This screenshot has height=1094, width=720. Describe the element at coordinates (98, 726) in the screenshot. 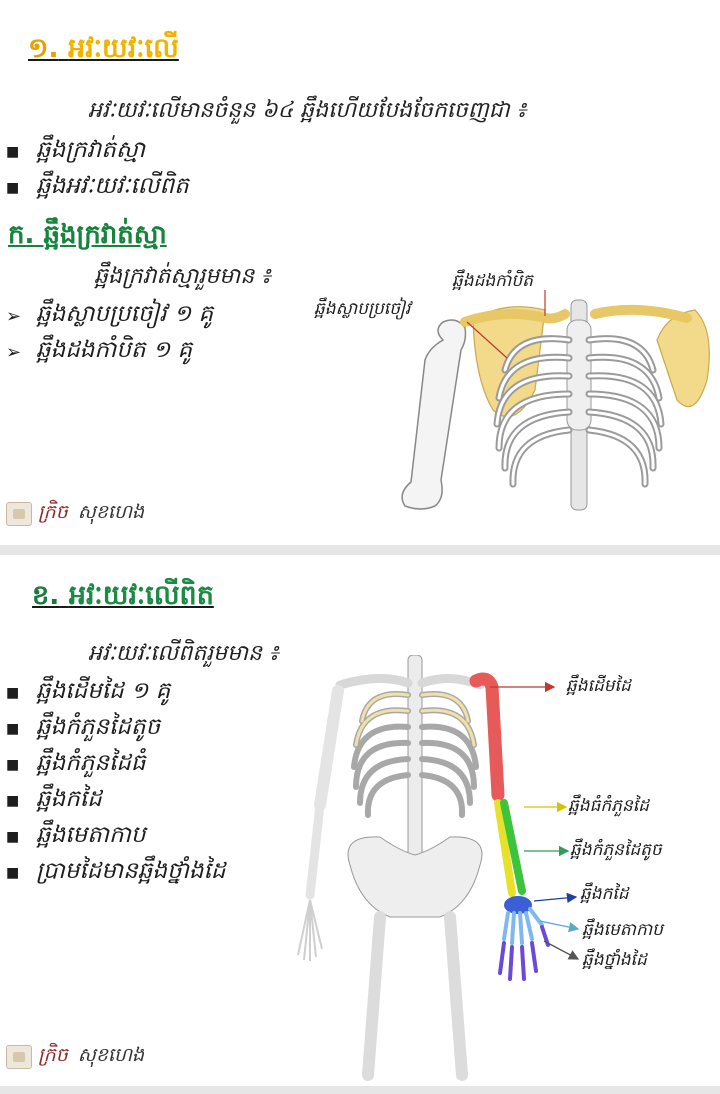

I see `list-item-text: ឆ្អឹងកំភួនដៃតូច` at that location.